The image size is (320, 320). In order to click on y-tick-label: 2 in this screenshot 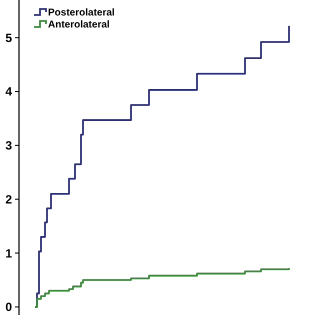, I will do `click(8, 199)`.